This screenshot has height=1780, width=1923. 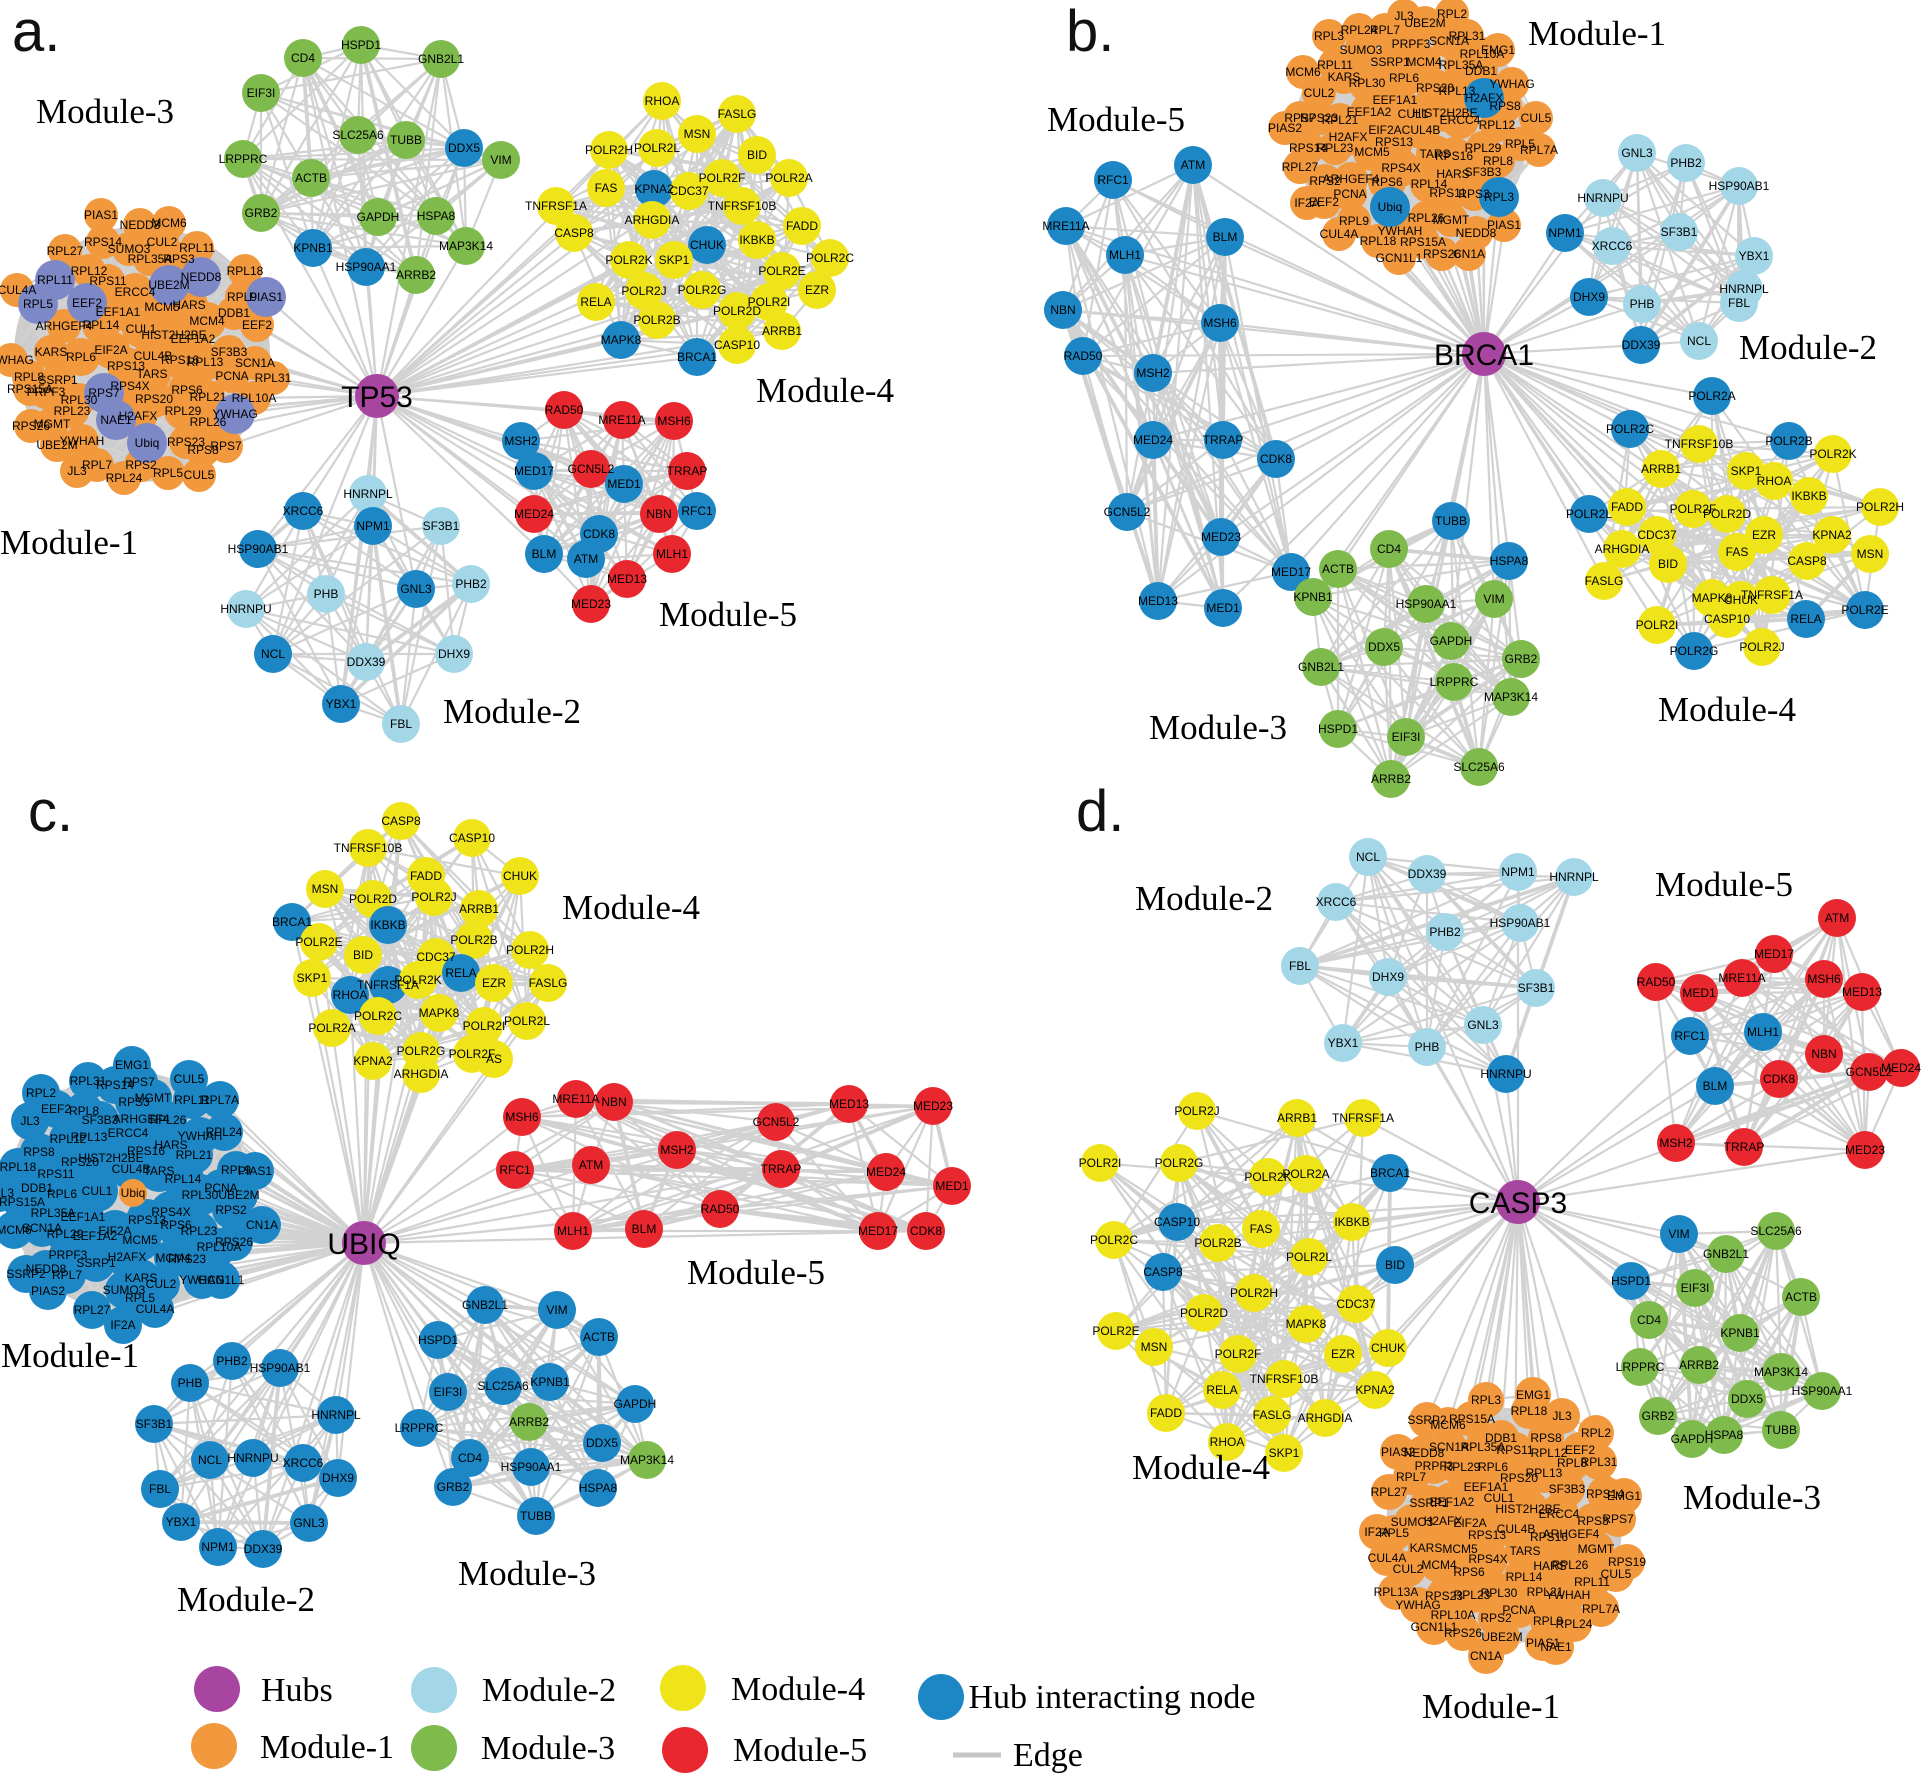 What do you see at coordinates (1624, 1496) in the screenshot?
I see `svg-text: EMG1` at bounding box center [1624, 1496].